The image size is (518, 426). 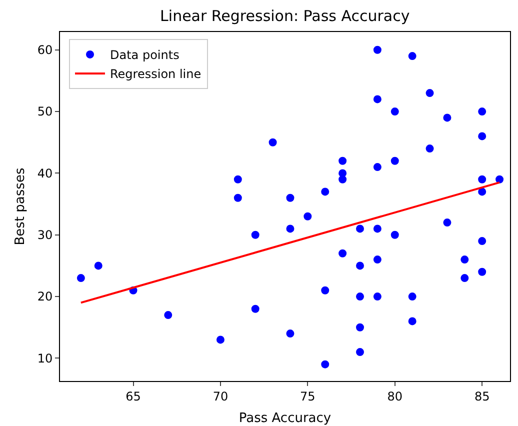 I want to click on x-tick-label: 80, so click(x=395, y=396).